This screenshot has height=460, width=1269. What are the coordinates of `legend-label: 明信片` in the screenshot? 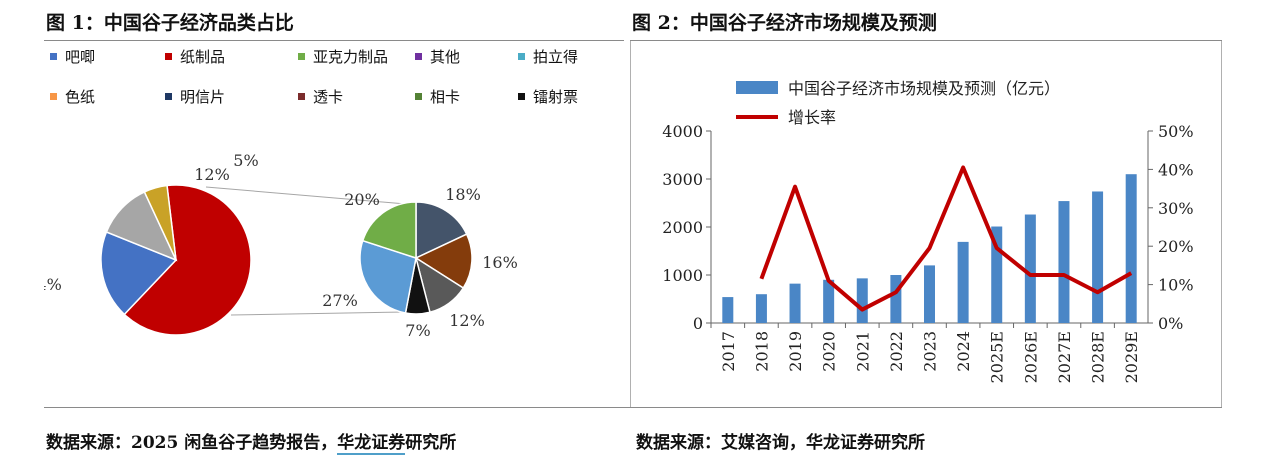 It's located at (203, 97).